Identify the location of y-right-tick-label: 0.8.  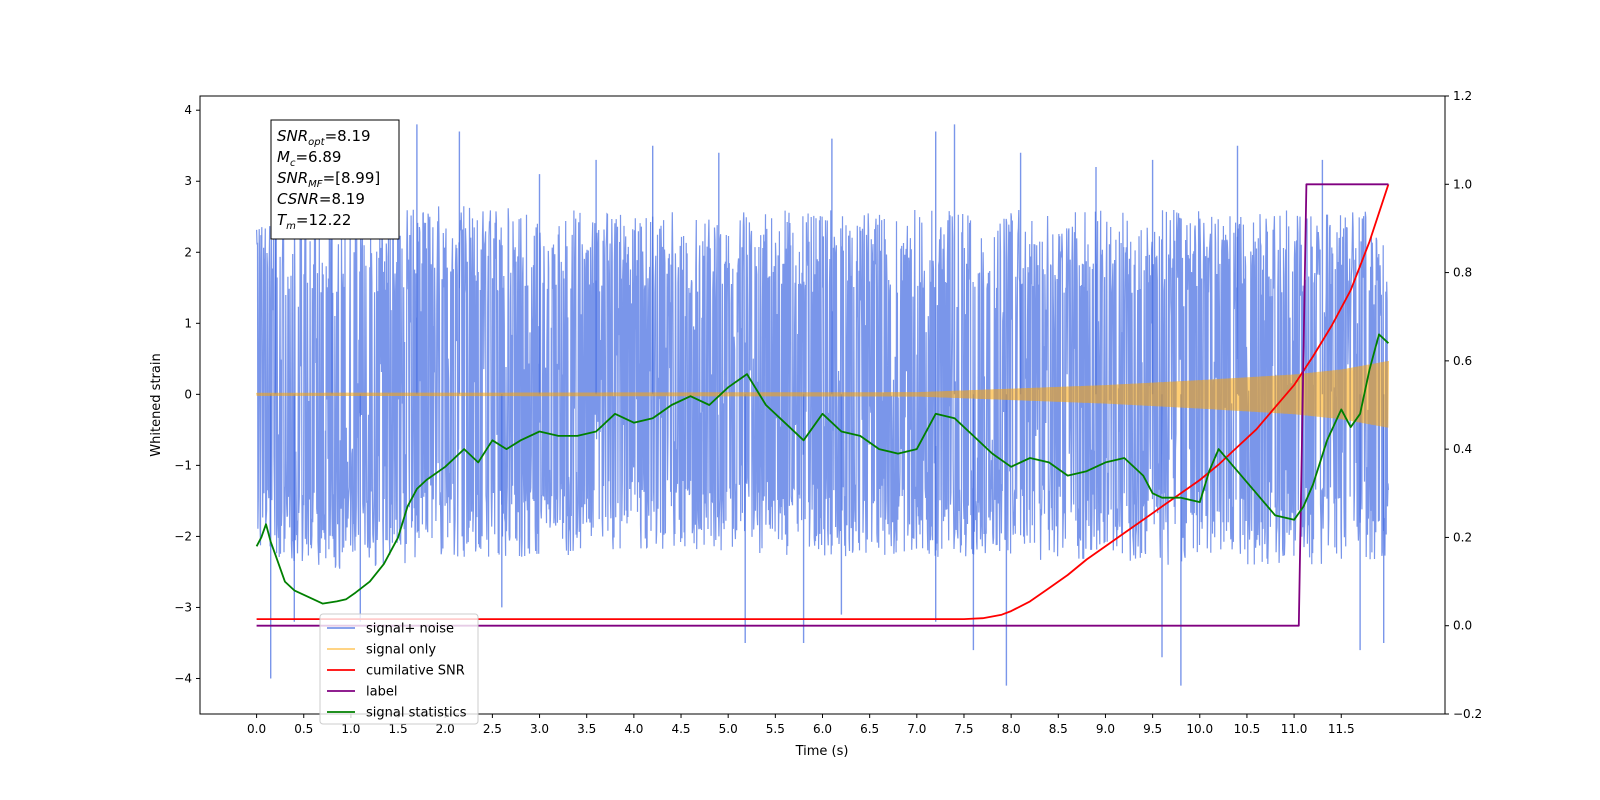
(1462, 273).